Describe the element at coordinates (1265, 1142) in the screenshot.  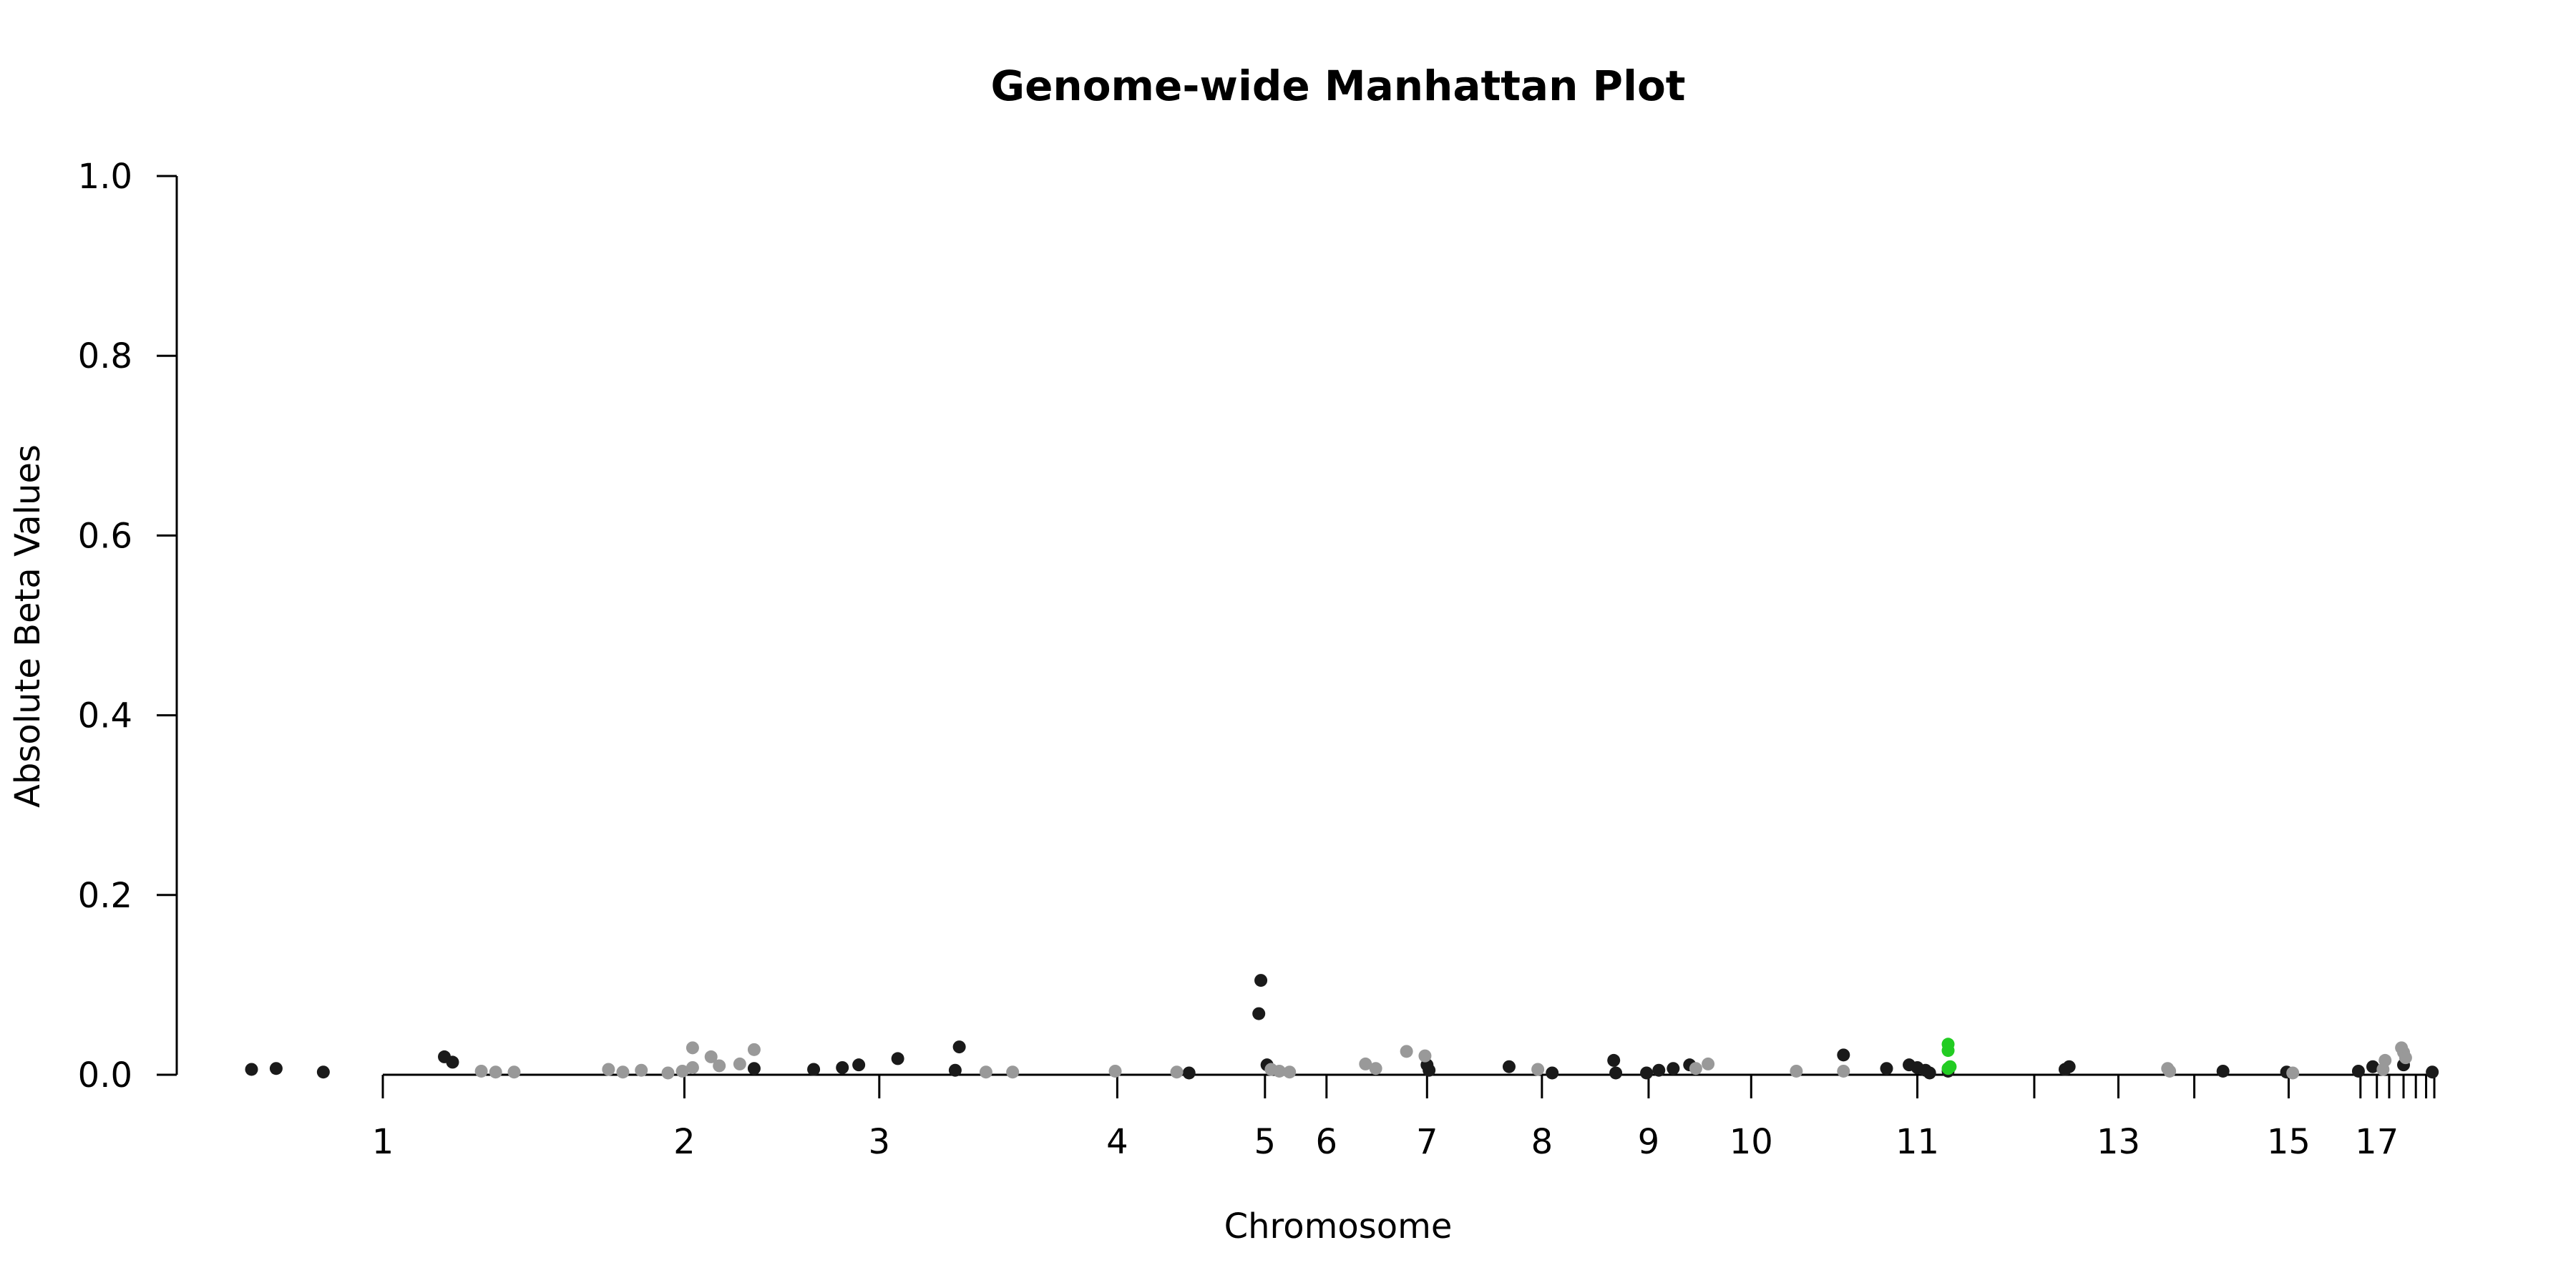
I see `x-tick-label: 5` at that location.